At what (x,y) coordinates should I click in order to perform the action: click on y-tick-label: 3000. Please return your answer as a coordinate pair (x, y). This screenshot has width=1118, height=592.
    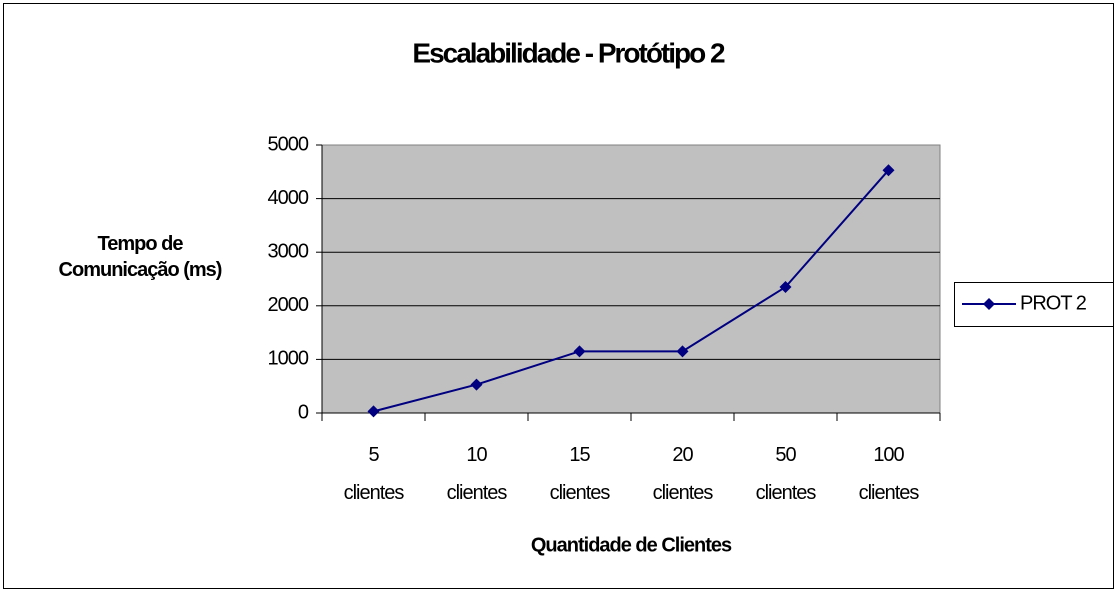
    Looking at the image, I should click on (288, 251).